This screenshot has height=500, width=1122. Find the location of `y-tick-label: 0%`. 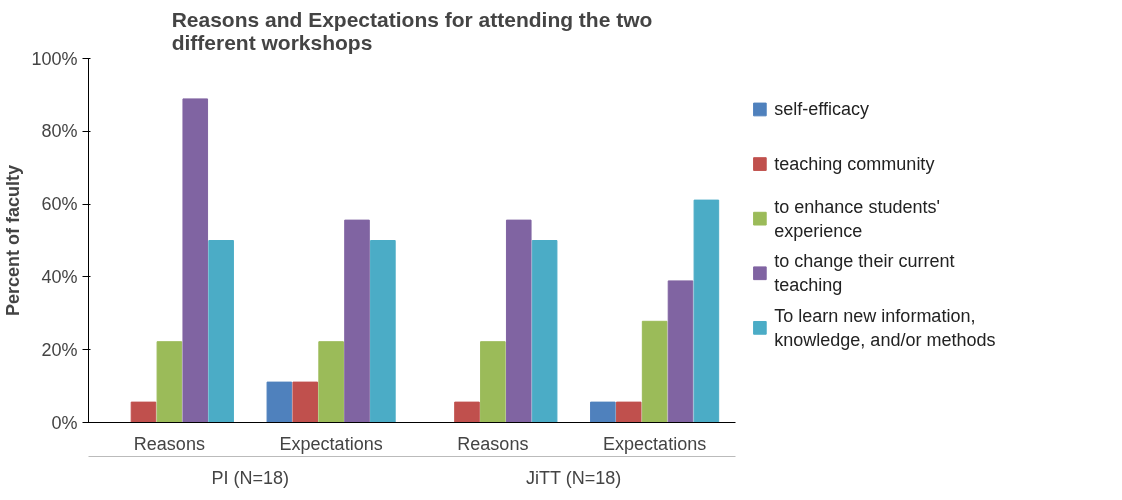

y-tick-label: 0% is located at coordinates (64, 422).